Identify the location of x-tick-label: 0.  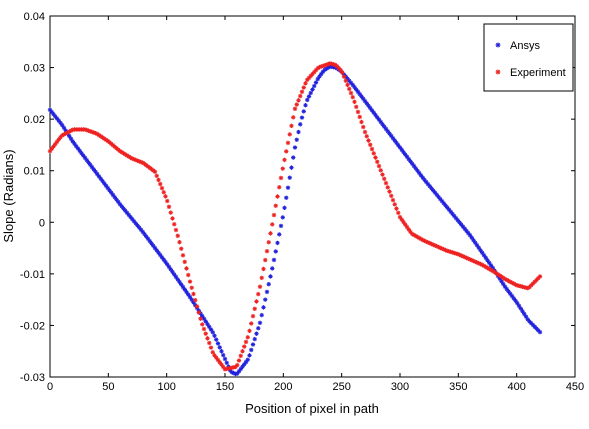
(50, 387).